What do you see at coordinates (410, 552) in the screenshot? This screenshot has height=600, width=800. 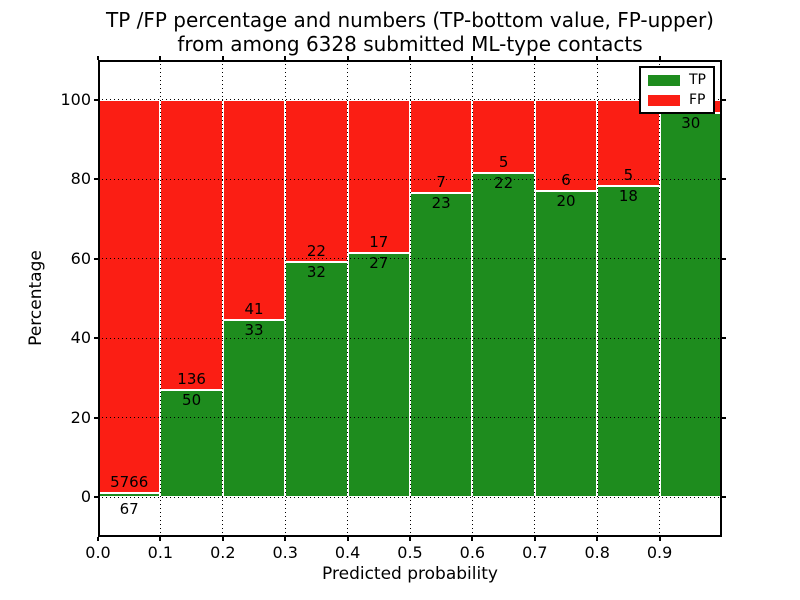 I see `x-tick-label: 0.5` at bounding box center [410, 552].